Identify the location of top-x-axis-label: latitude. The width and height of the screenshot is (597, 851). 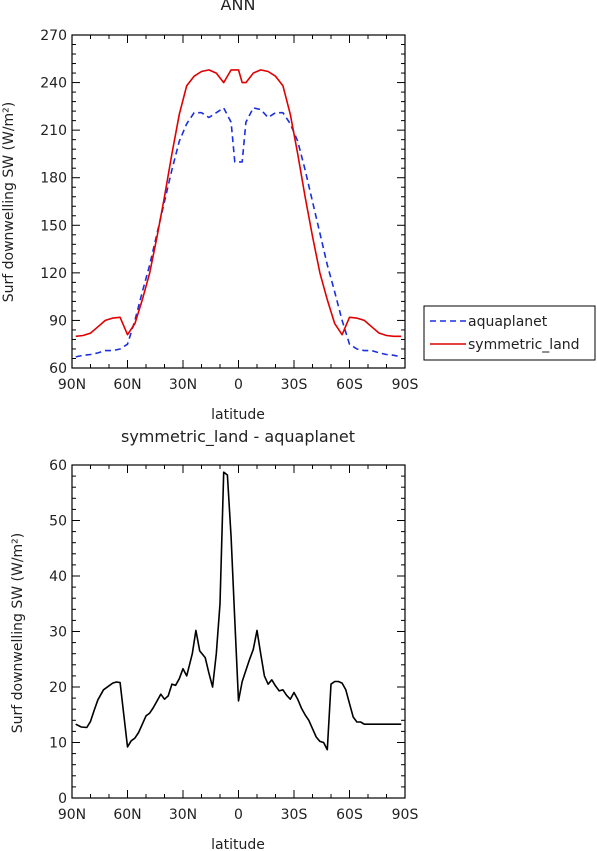
(238, 415).